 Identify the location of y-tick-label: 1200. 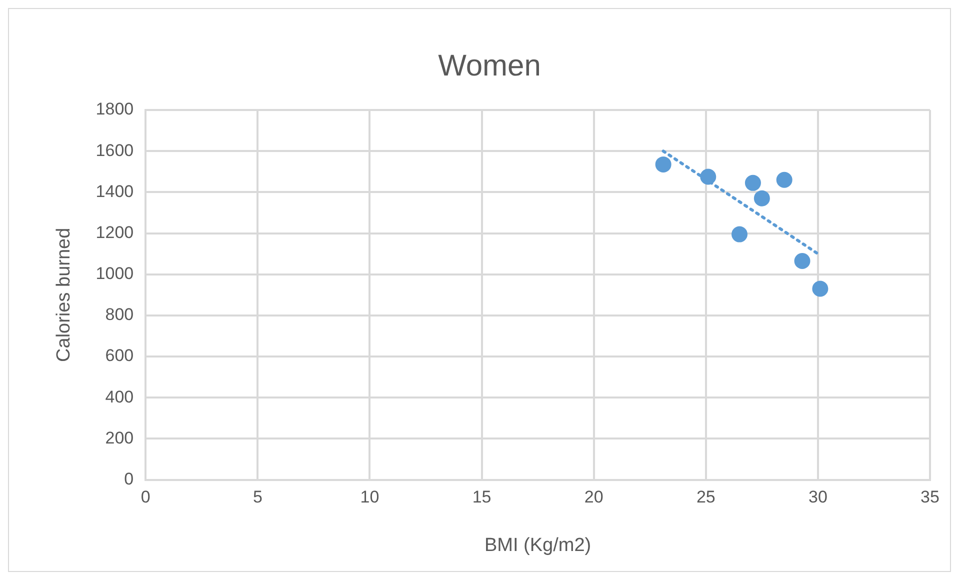
(115, 232).